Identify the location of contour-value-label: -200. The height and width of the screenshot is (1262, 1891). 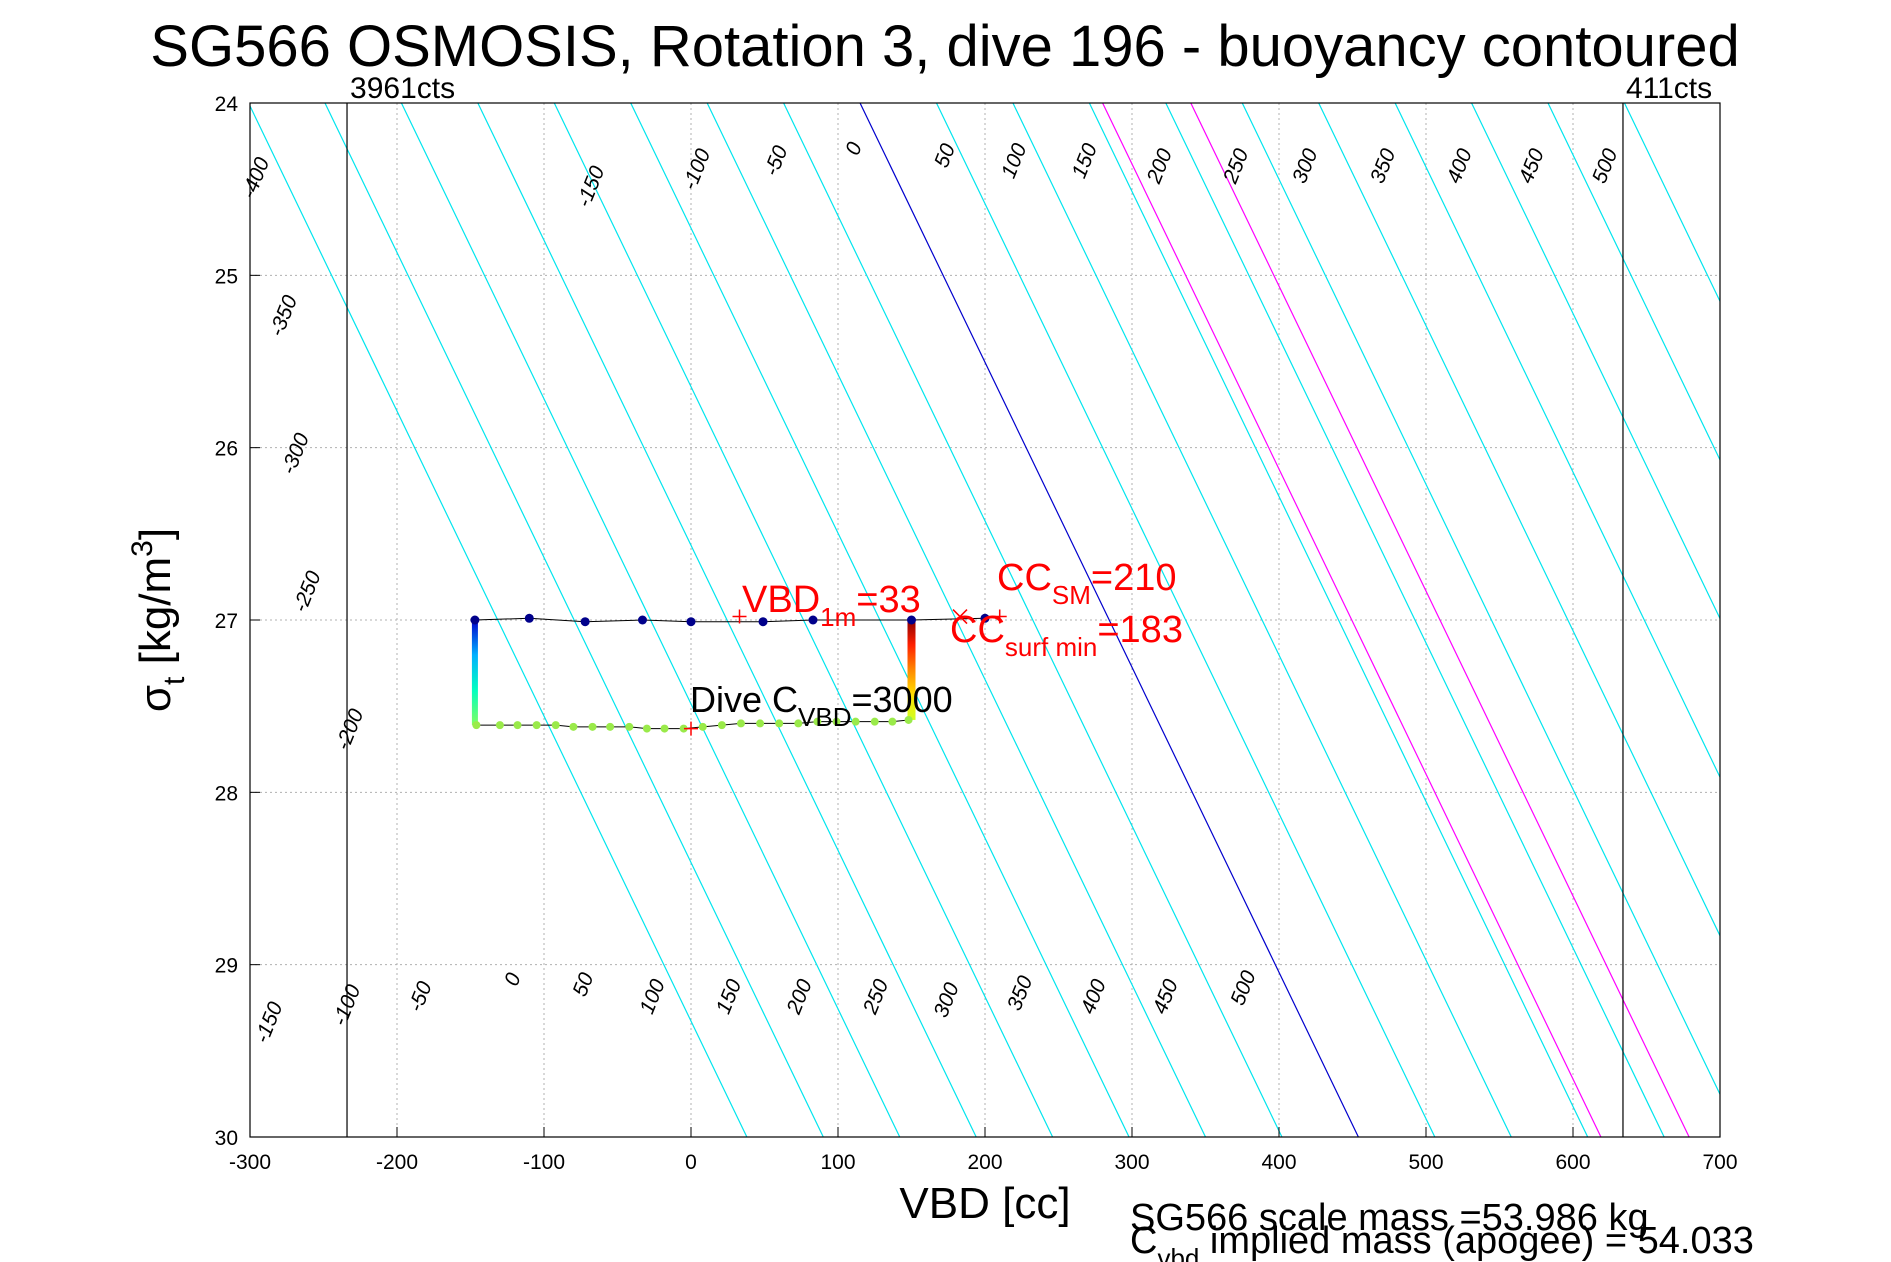
(349, 729).